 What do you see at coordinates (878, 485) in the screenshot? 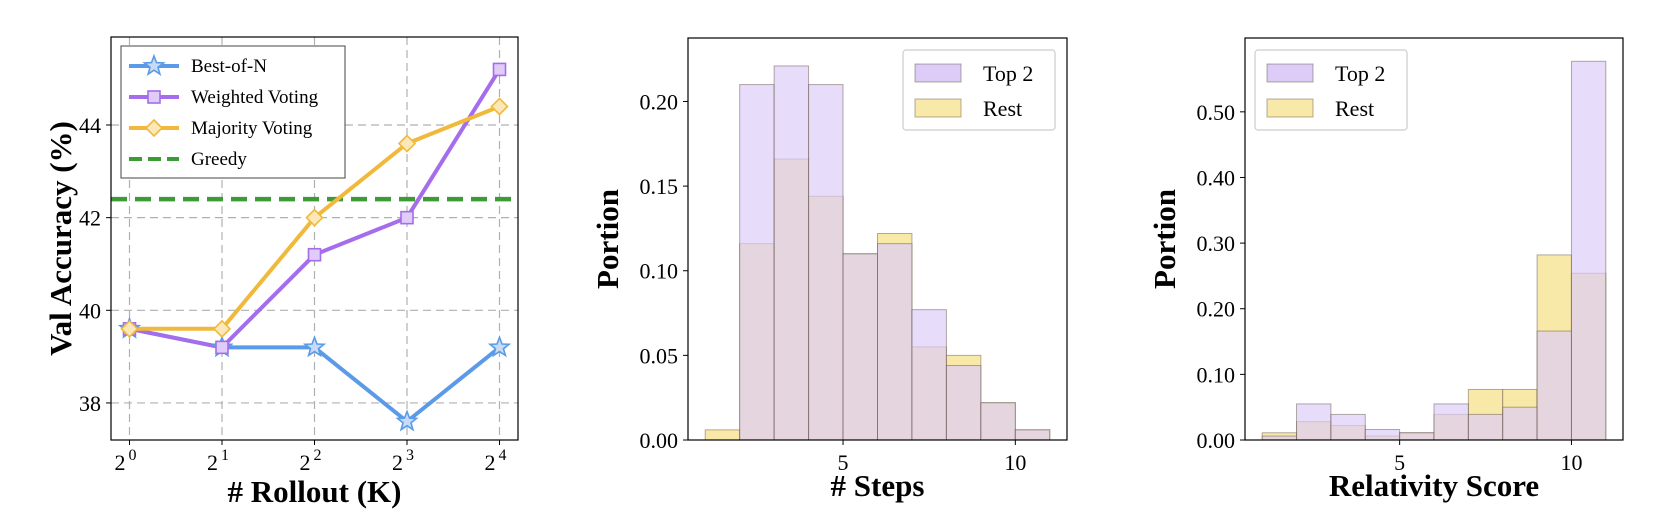
I see `x-axis-label: # Steps` at bounding box center [878, 485].